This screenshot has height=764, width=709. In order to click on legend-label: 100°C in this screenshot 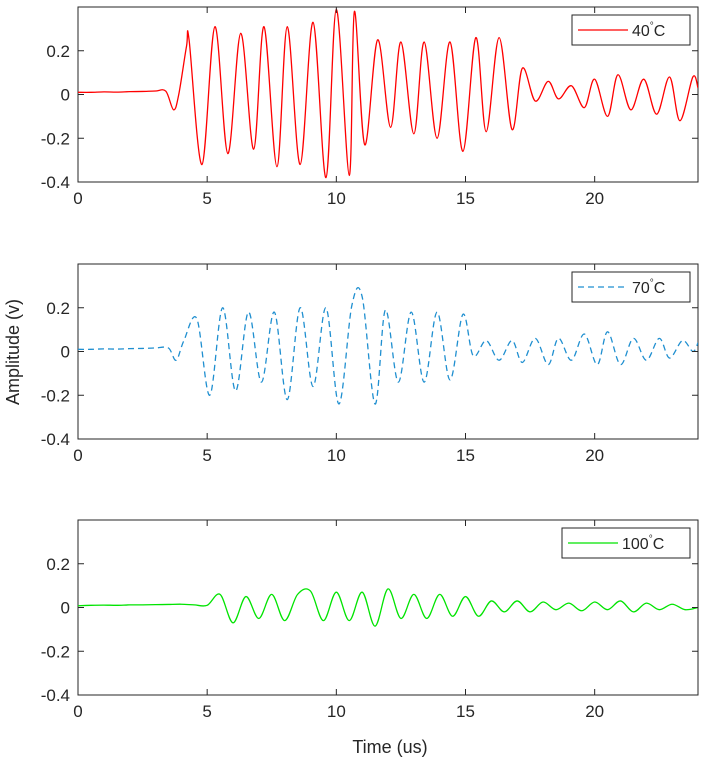, I will do `click(643, 543)`.